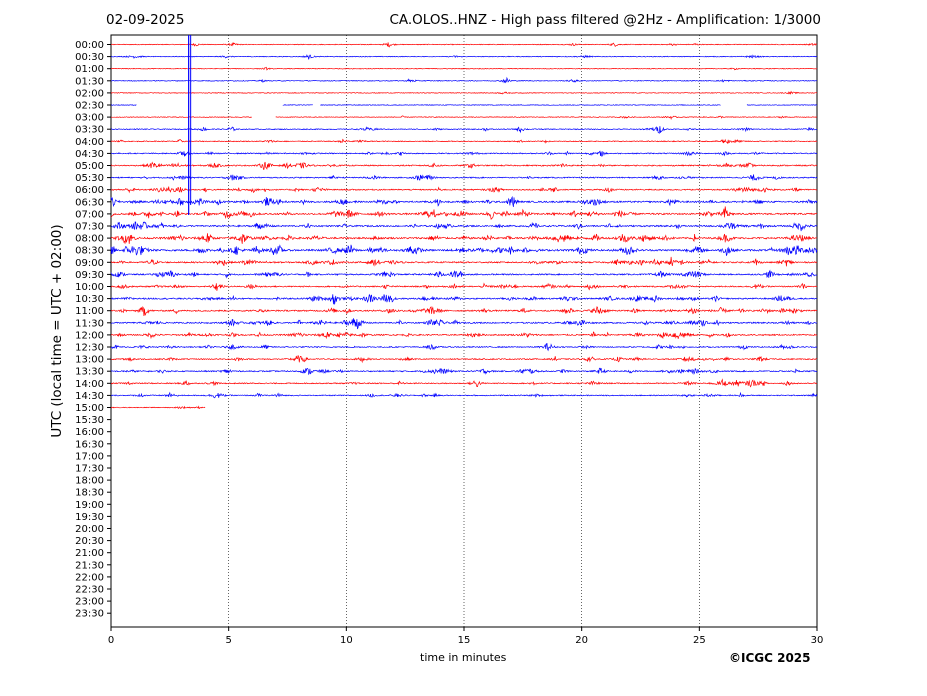 The height and width of the screenshot is (696, 927). Describe the element at coordinates (89, 106) in the screenshot. I see `y-tick-label: 02:30` at that location.